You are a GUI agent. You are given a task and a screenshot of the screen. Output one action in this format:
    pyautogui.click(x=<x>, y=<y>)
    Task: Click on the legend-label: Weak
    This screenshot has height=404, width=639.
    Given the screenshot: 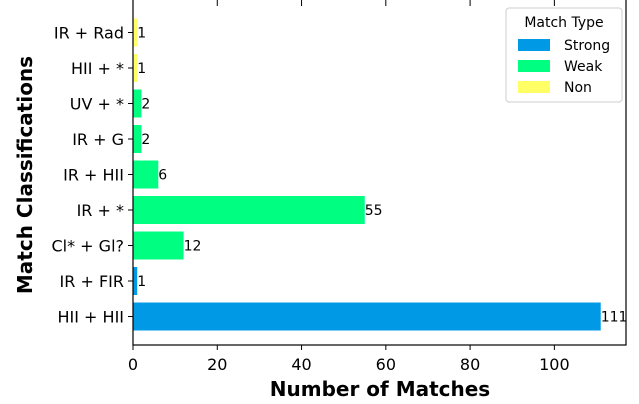 What is the action you would take?
    pyautogui.click(x=583, y=67)
    